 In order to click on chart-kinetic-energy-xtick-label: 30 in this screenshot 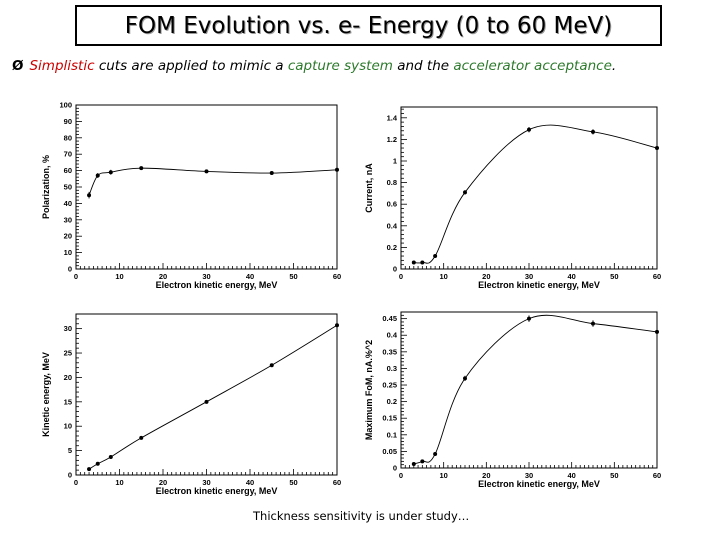, I will do `click(206, 482)`.